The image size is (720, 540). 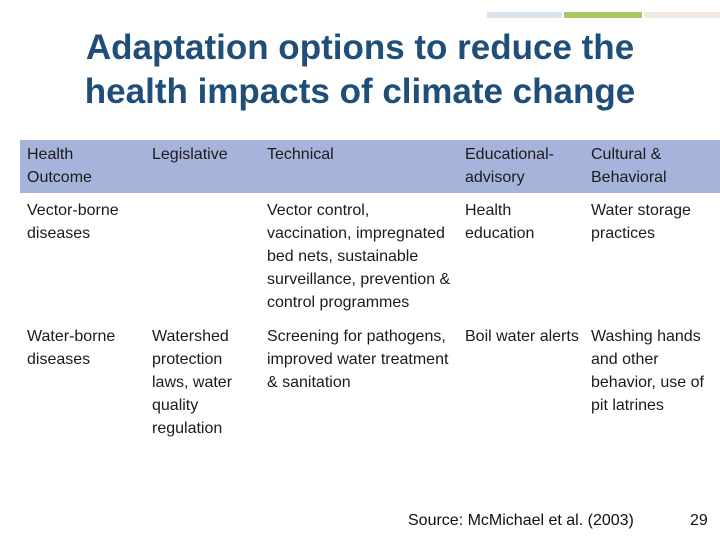 What do you see at coordinates (360, 91) in the screenshot?
I see `slide-title-line-2: health impacts of climate change` at bounding box center [360, 91].